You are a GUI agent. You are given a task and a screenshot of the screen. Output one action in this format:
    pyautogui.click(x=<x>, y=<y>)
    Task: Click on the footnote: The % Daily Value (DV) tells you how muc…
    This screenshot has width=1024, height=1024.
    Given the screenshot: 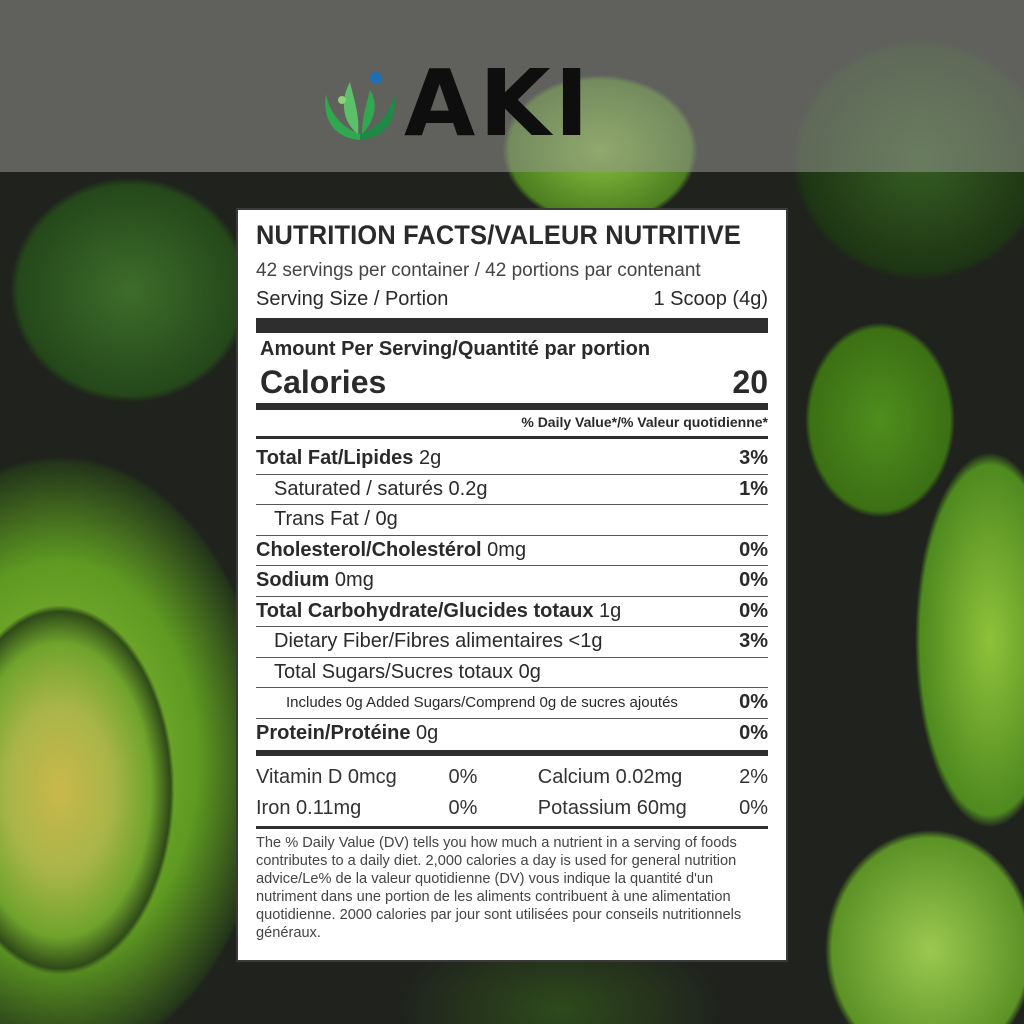 What is the action you would take?
    pyautogui.click(x=499, y=888)
    